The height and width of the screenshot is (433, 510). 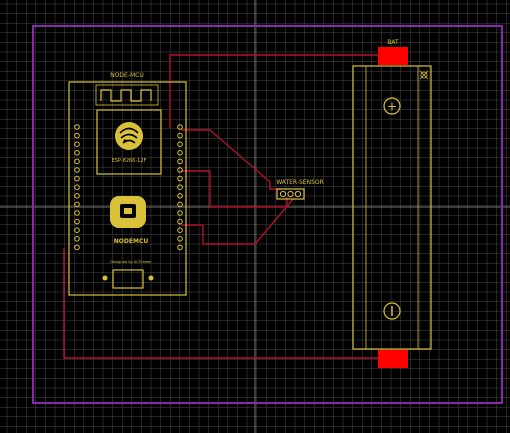 What do you see at coordinates (393, 359) in the screenshot?
I see `battery-pad-negative` at bounding box center [393, 359].